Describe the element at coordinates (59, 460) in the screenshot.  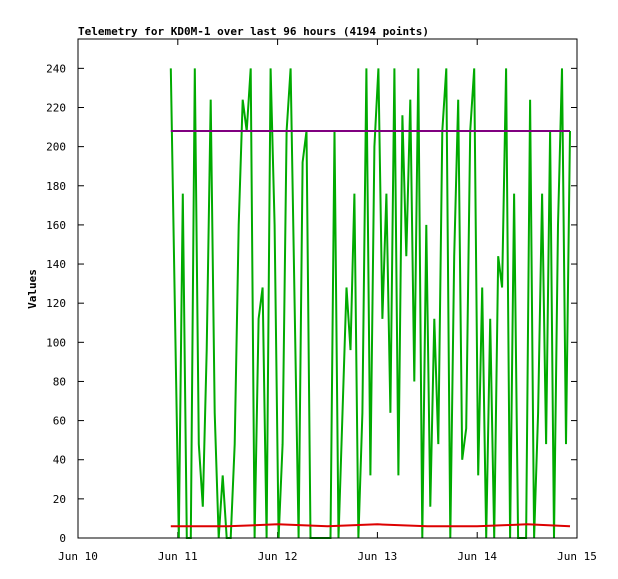
I see `y-tick-label: 40` at that location.